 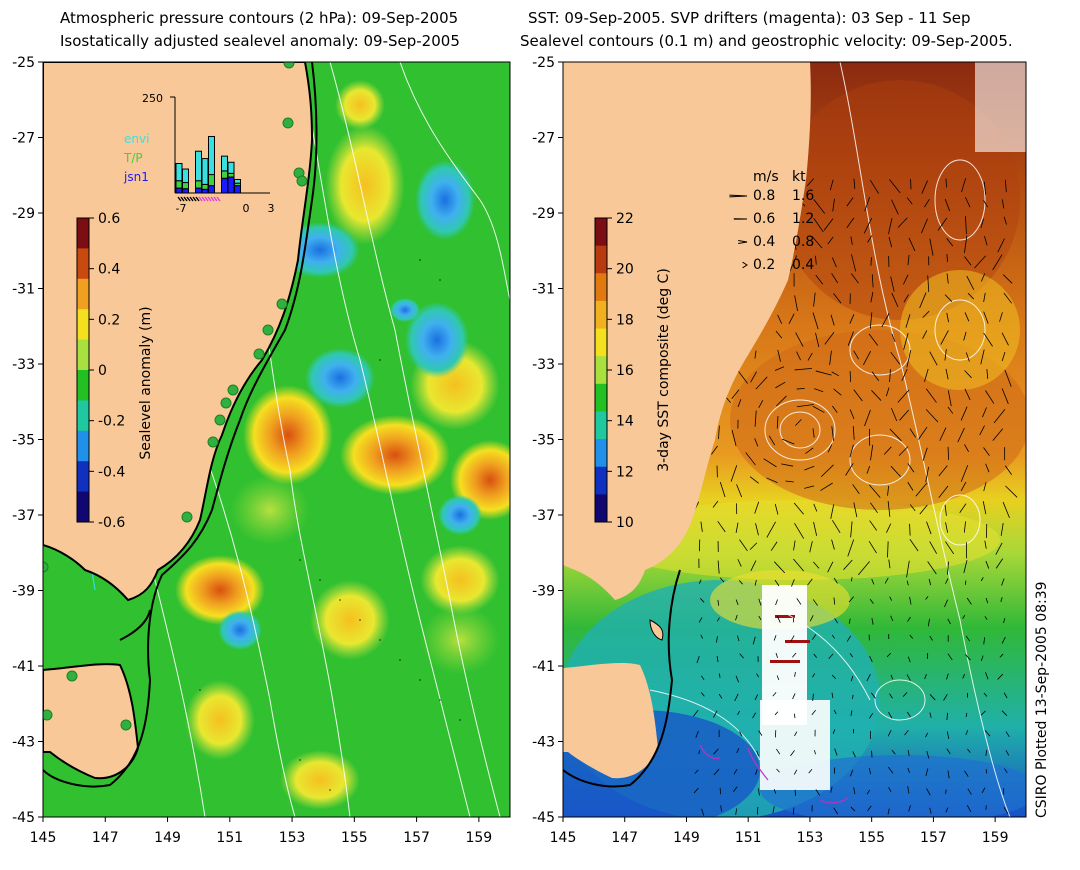 What do you see at coordinates (271, 208) in the screenshot?
I see `inset-x-tick-end: 3` at bounding box center [271, 208].